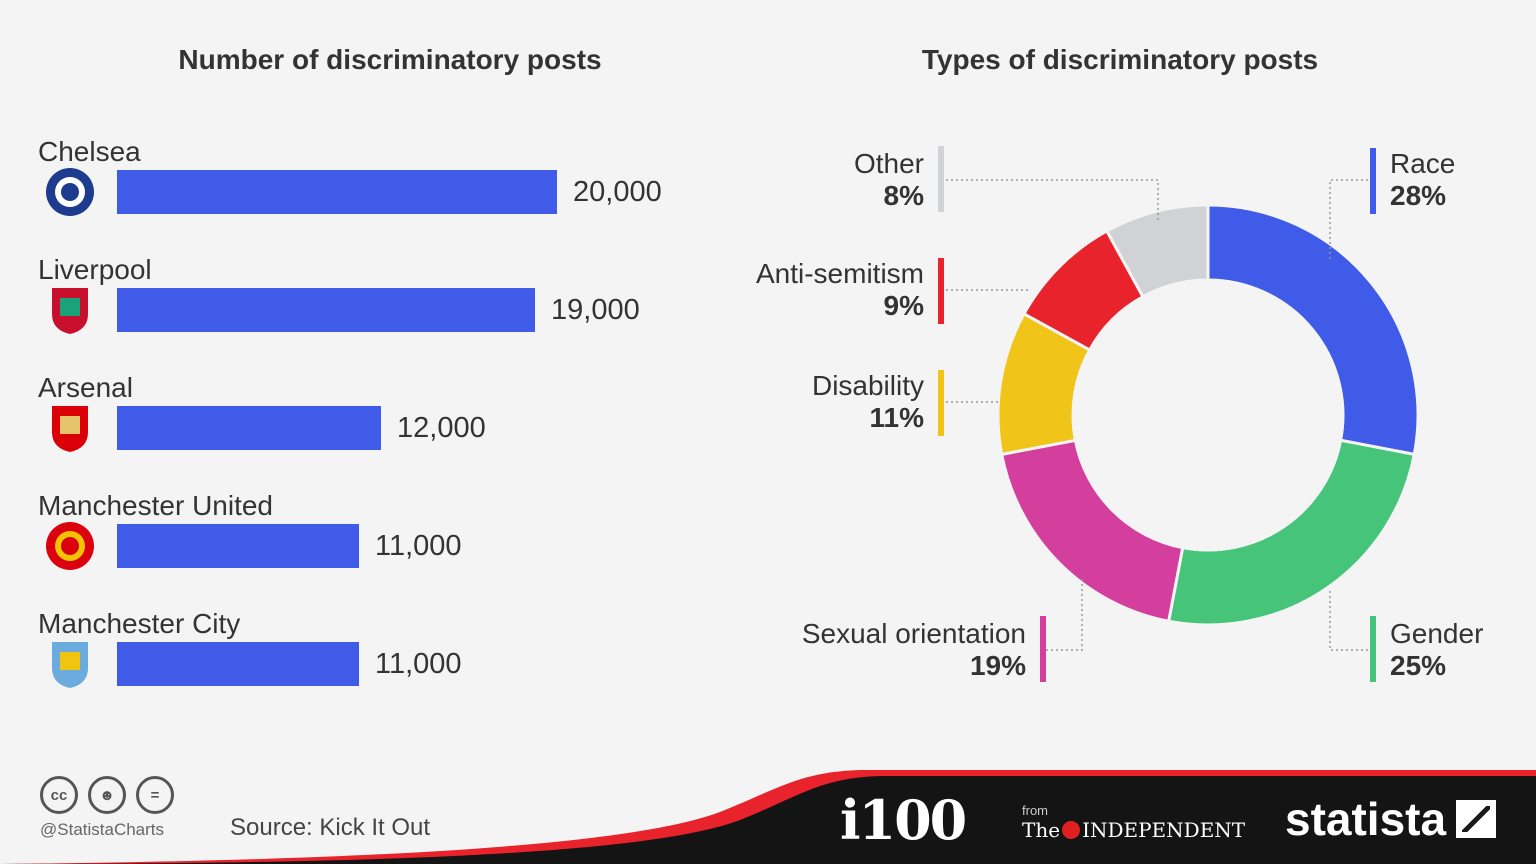 The height and width of the screenshot is (864, 1536). What do you see at coordinates (1418, 665) in the screenshot?
I see `slice-percent: 25%` at bounding box center [1418, 665].